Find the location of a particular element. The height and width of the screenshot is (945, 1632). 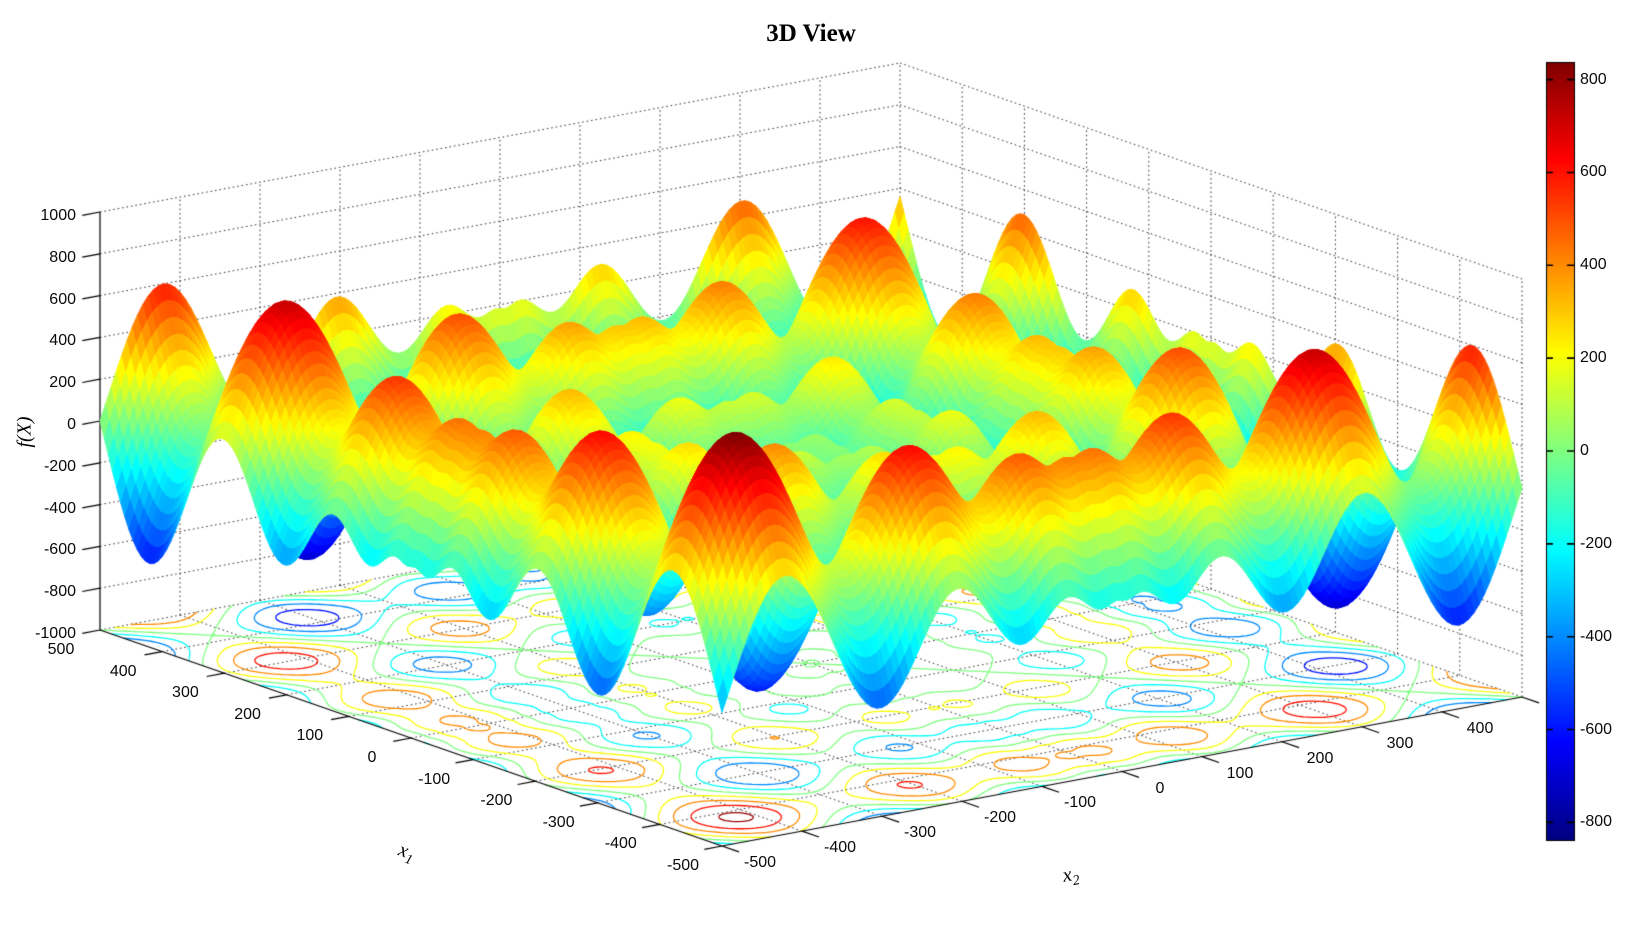

chart-title: 3D View is located at coordinates (811, 33).